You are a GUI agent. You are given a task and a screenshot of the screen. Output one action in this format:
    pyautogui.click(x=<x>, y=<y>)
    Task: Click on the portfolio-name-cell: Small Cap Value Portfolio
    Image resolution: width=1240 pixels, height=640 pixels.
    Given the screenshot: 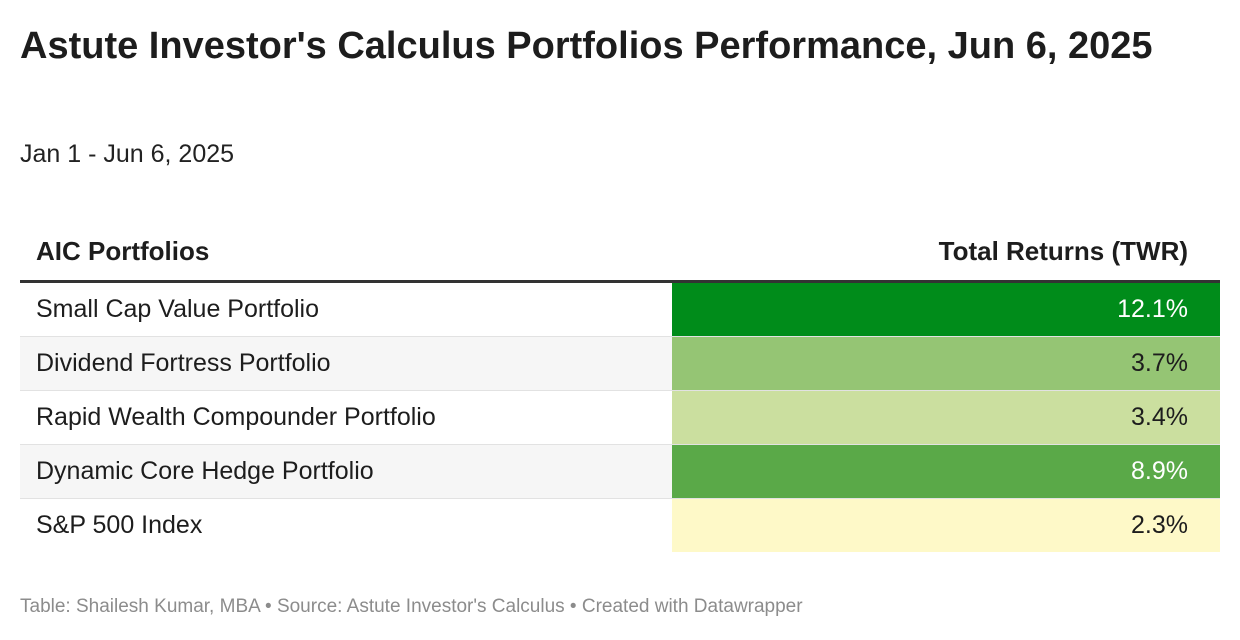 What is the action you would take?
    pyautogui.click(x=178, y=309)
    